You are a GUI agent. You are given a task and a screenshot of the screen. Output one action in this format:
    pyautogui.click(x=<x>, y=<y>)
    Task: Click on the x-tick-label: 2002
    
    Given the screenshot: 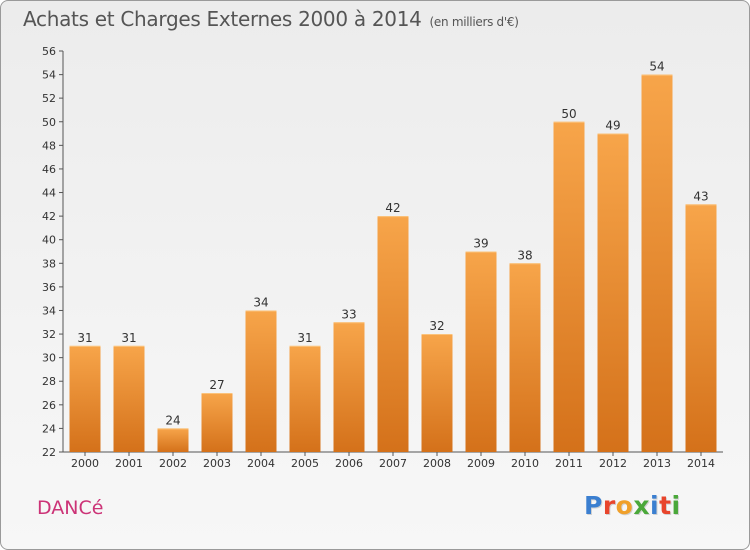 What is the action you would take?
    pyautogui.click(x=173, y=463)
    